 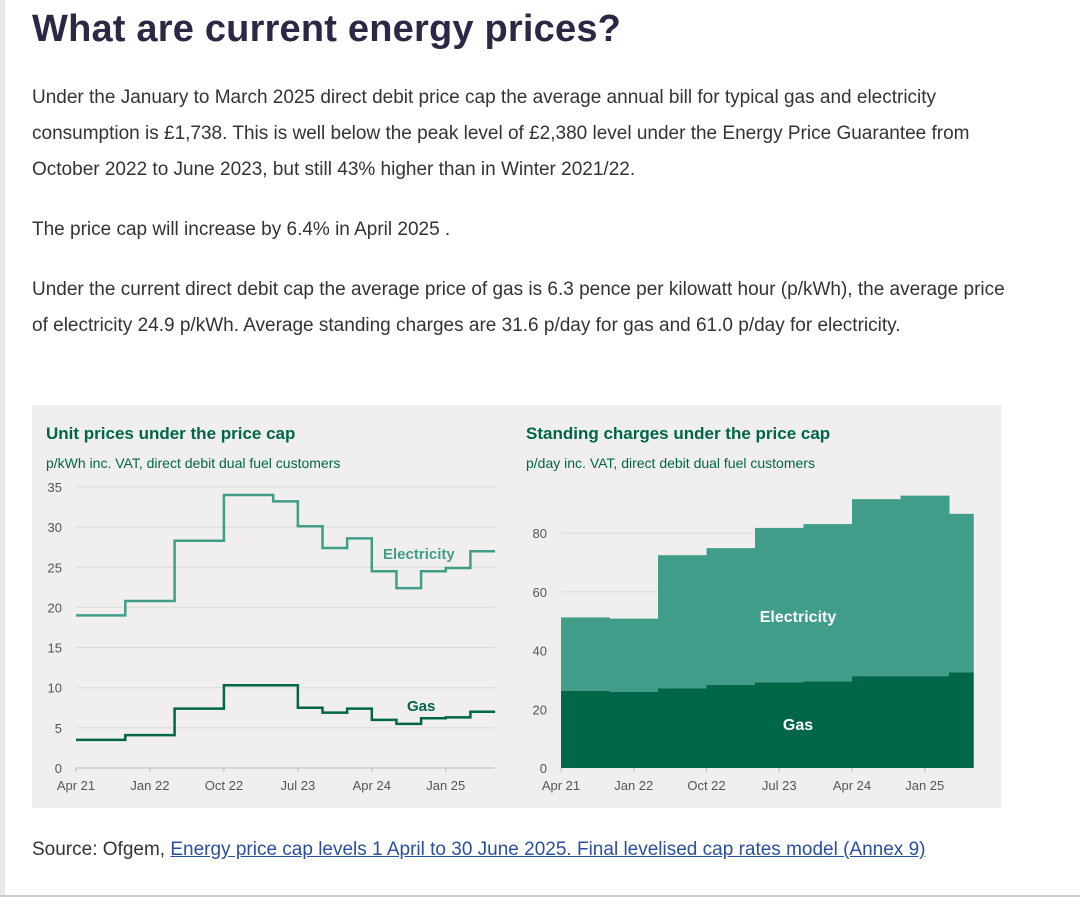 What do you see at coordinates (55, 567) in the screenshot?
I see `y-tick-label: 25` at bounding box center [55, 567].